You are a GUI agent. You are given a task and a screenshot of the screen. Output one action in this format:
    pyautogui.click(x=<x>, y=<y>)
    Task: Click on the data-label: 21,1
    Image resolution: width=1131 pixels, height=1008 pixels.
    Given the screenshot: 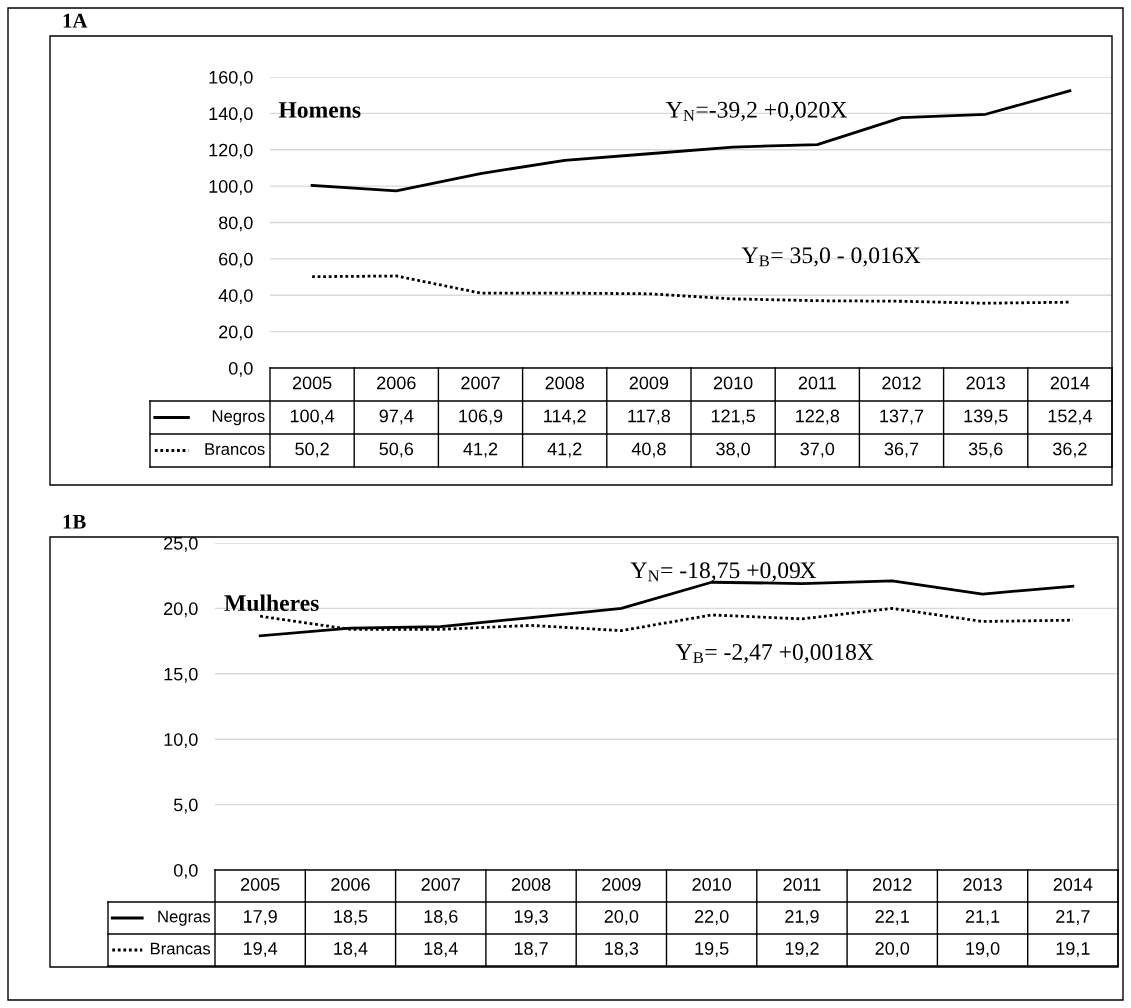 What is the action you would take?
    pyautogui.click(x=982, y=917)
    